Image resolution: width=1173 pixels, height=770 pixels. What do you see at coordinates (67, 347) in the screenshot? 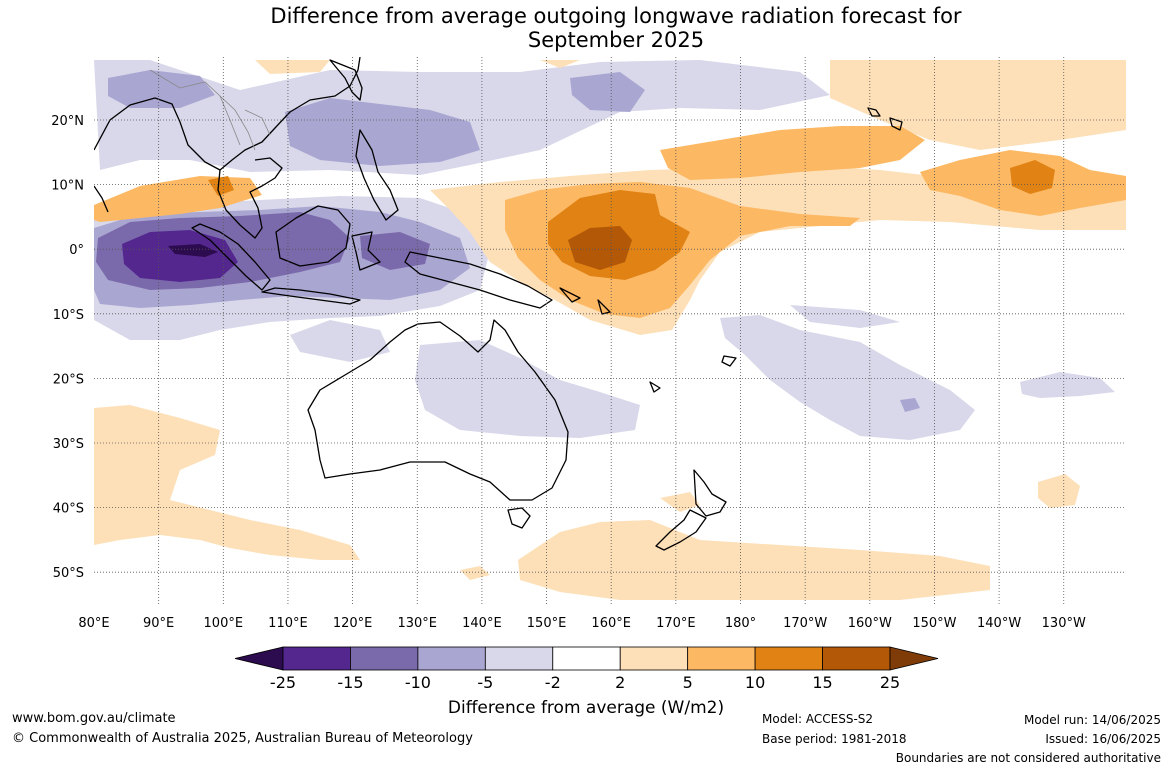
I see `latitude-labels: 20°N 10°N 0° 10°S 20°S 30°S 40°S 50°S` at bounding box center [67, 347].